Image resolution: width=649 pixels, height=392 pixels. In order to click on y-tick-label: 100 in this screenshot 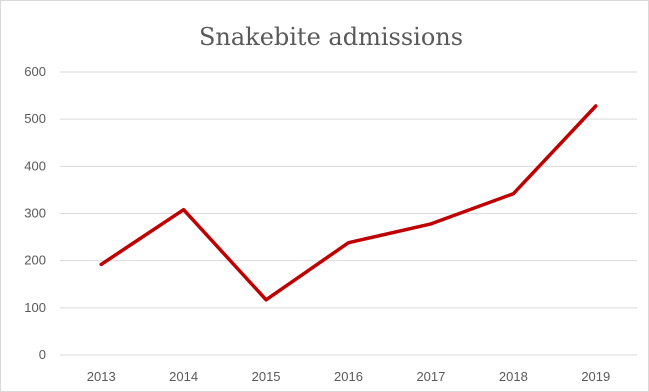, I will do `click(35, 307)`.